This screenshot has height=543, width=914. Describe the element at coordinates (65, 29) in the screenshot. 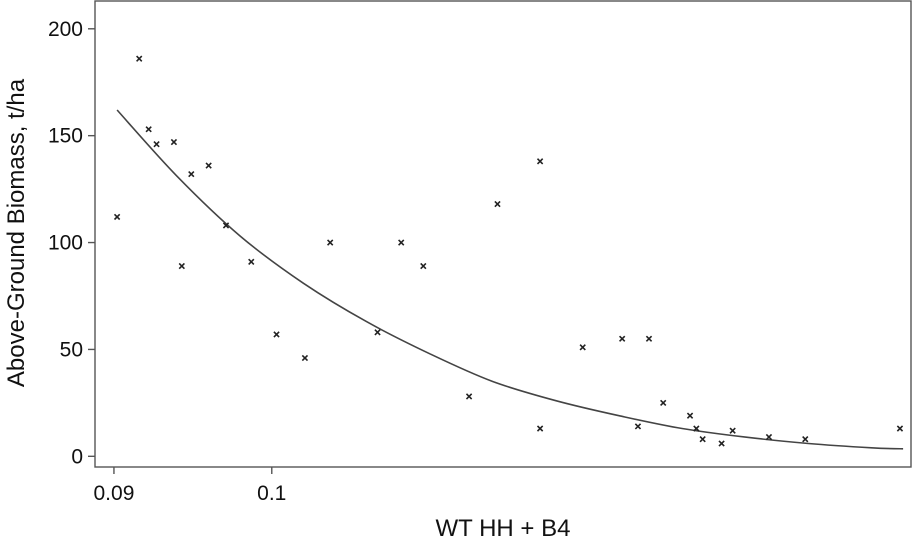

I see `y-tick-label: 200` at that location.